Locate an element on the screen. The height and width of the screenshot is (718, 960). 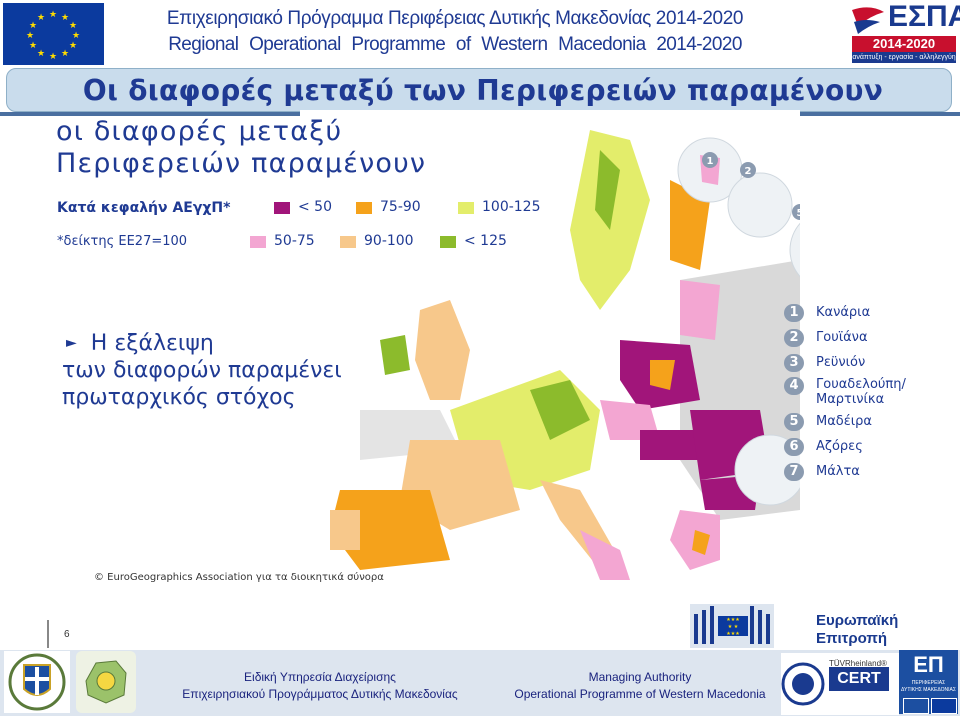
list-item: 2 Γουϊάνα is located at coordinates (855, 337).